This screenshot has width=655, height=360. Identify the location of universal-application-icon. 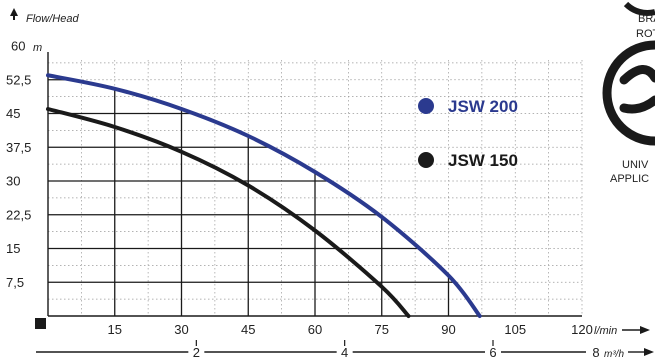
(628, 93).